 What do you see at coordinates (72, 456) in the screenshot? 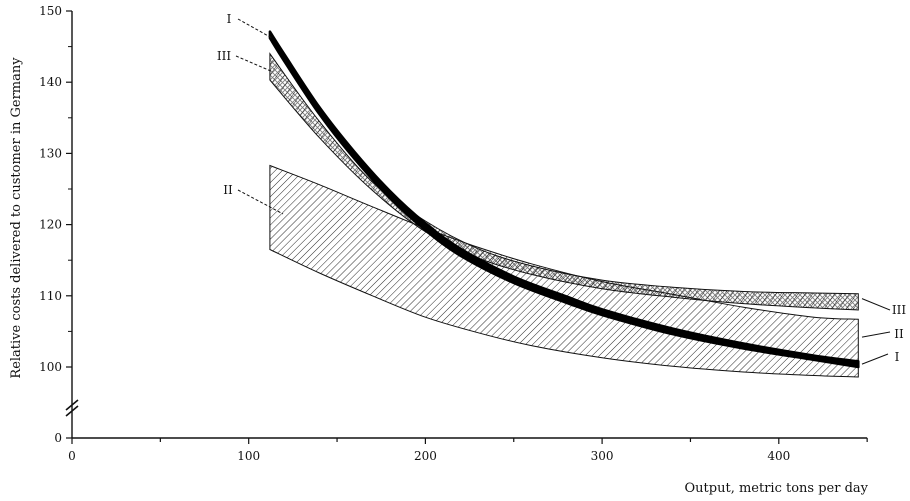
I see `x-tick-label: 0` at bounding box center [72, 456].